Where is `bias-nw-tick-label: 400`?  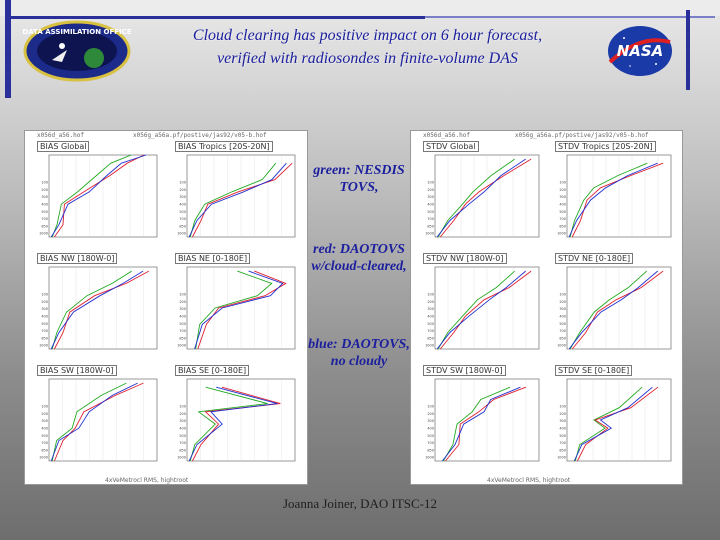 bias-nw-tick-label: 400 is located at coordinates (44, 316).